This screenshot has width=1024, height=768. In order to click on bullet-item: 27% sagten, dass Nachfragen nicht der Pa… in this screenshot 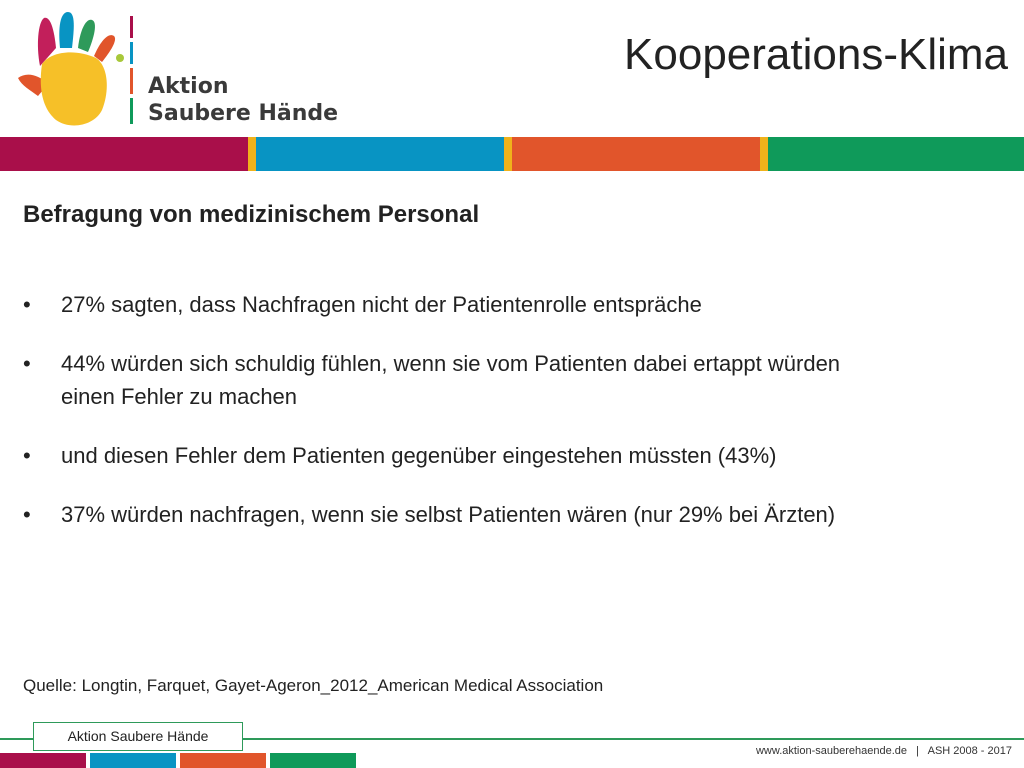, I will do `click(513, 304)`.